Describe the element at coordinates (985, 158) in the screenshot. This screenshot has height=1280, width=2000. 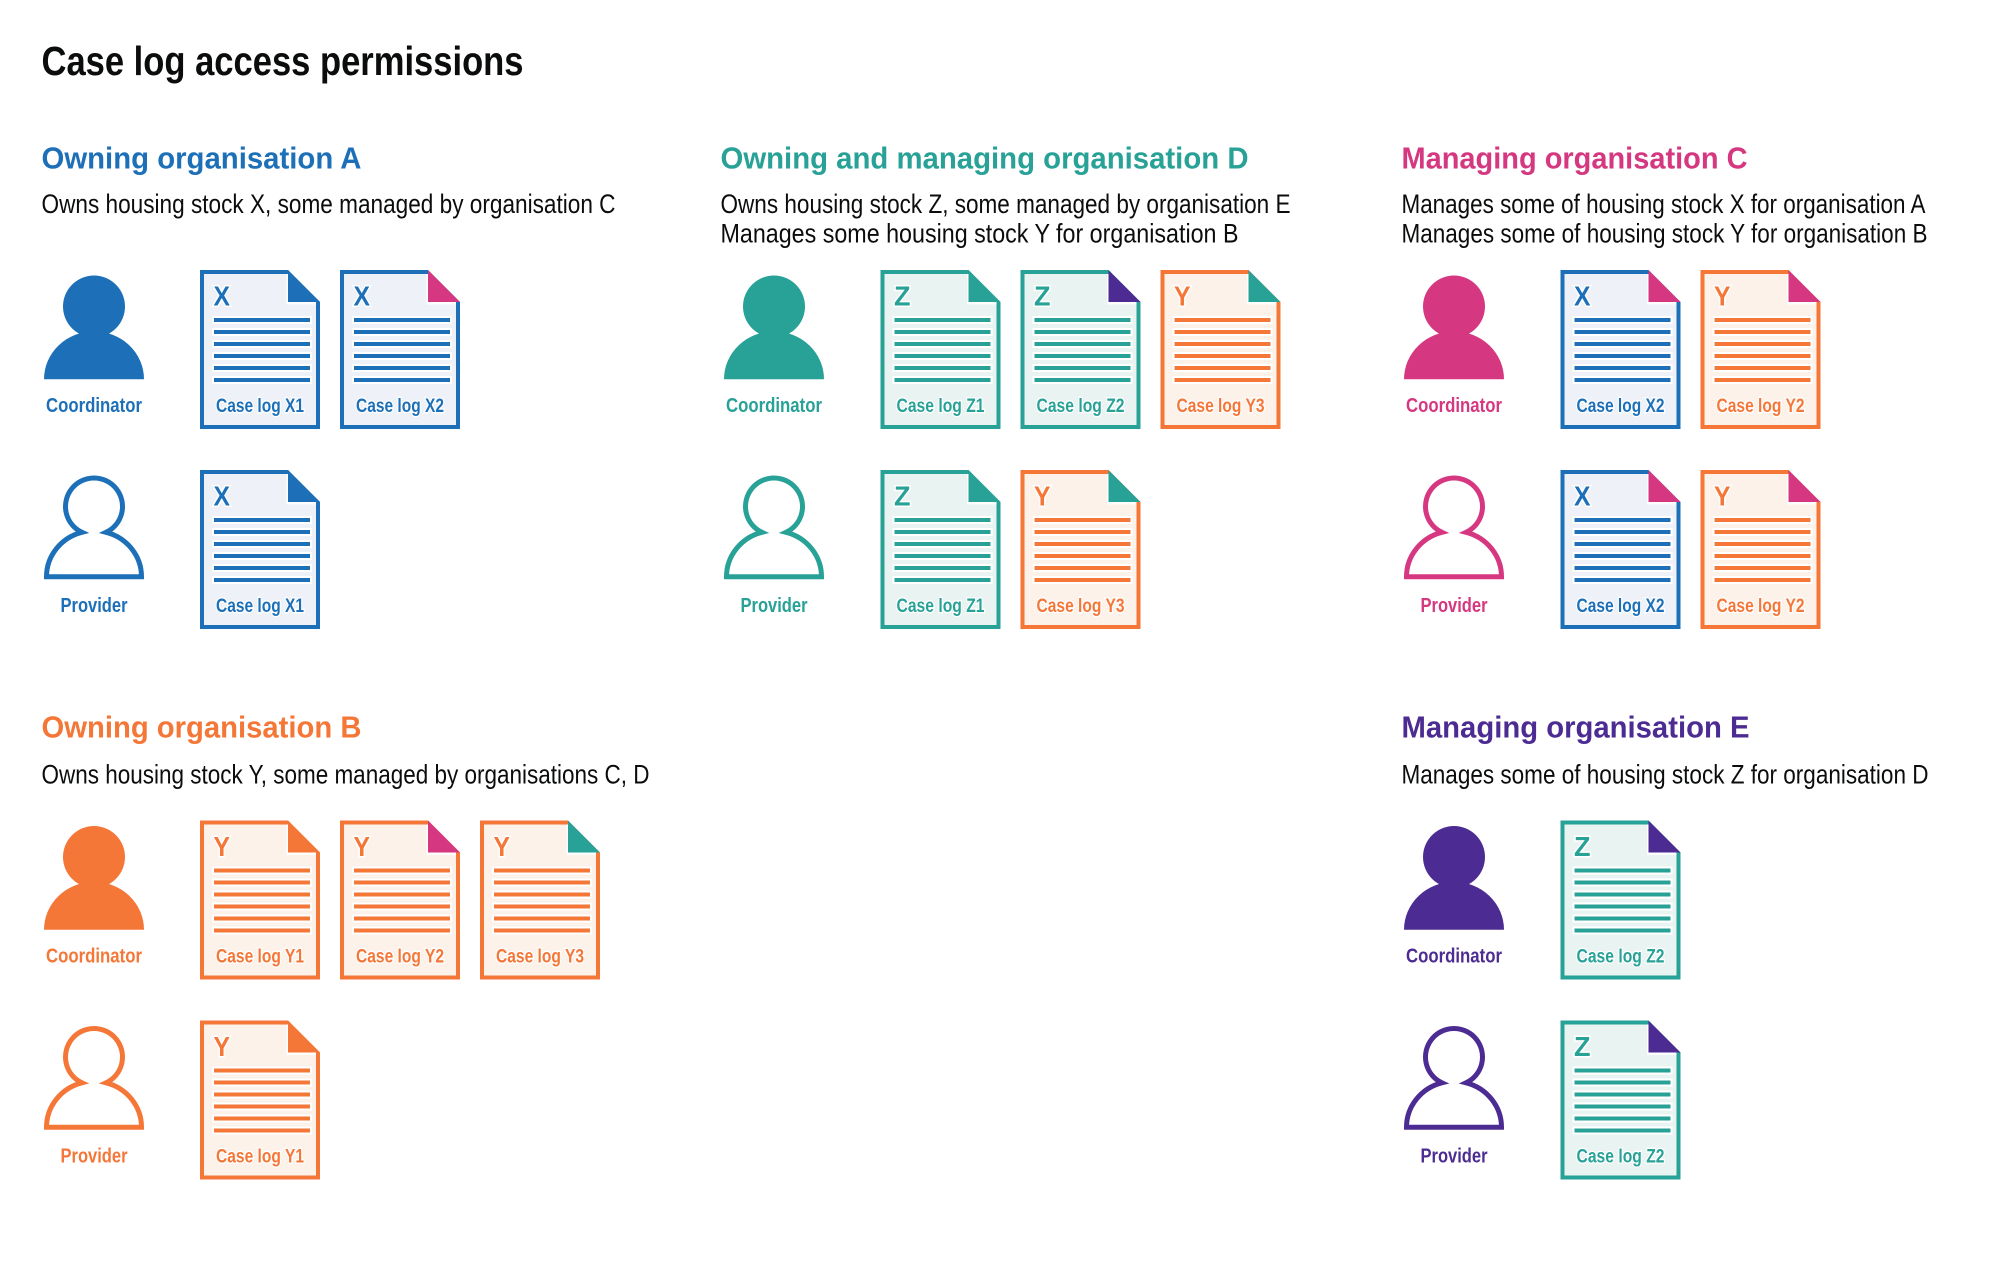
I see `svg-text:Owning and managing organisati: Owning and managing organisation D` at that location.